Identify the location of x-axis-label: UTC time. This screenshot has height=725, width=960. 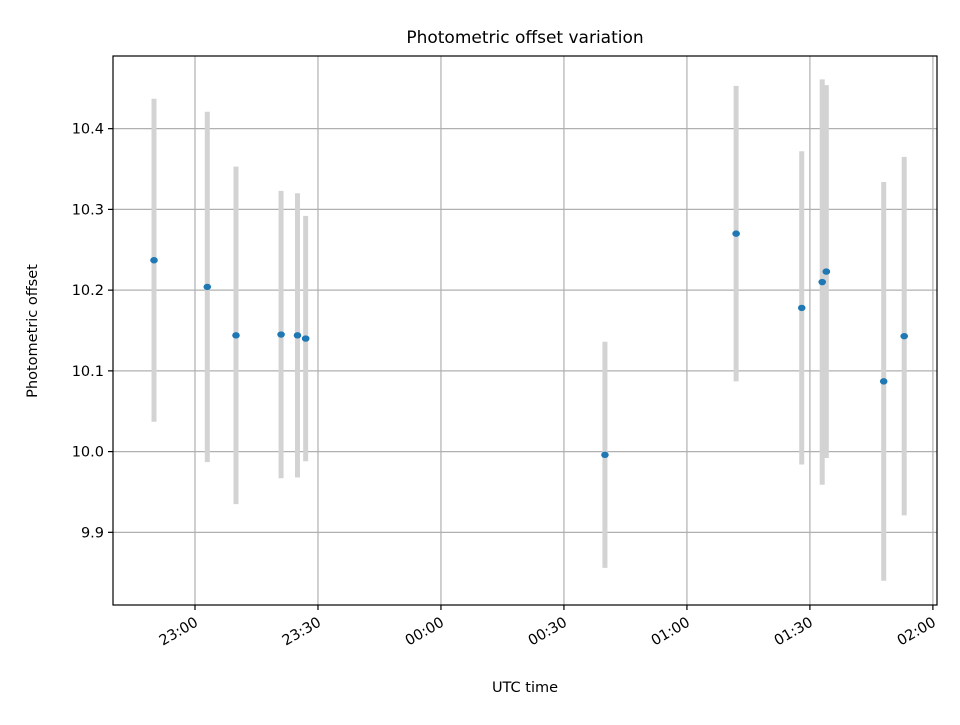
(525, 688).